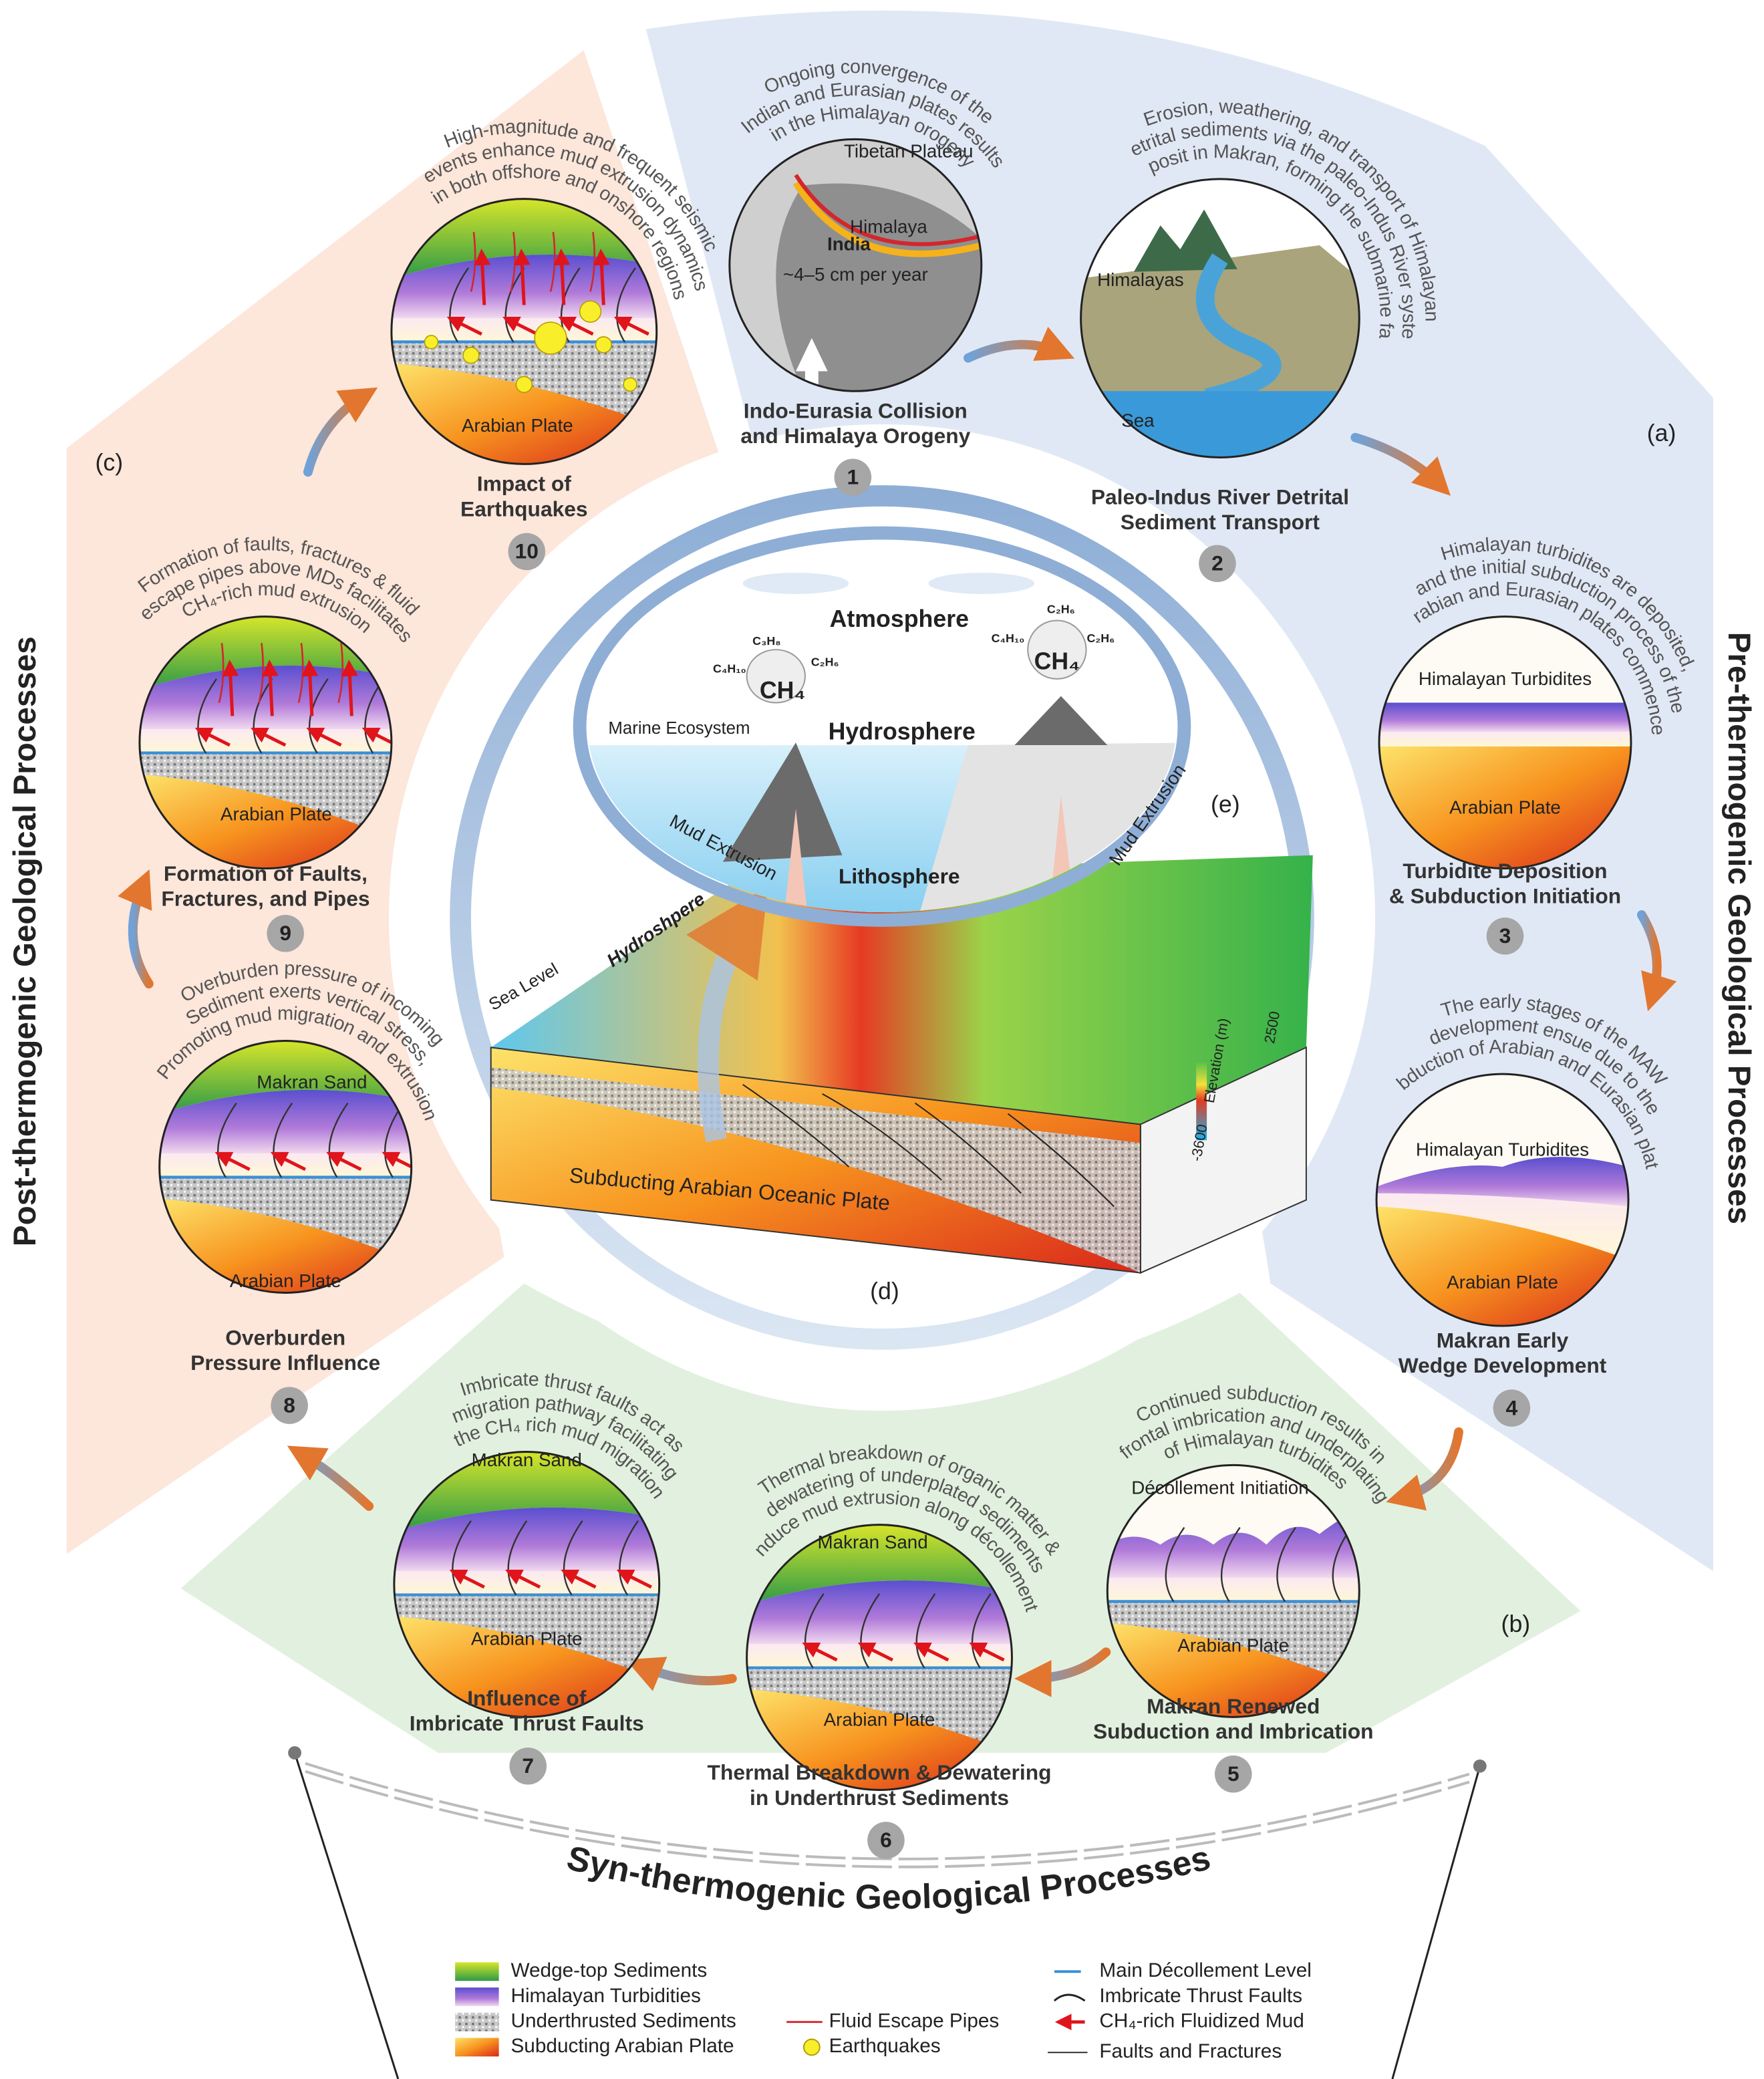 This screenshot has width=1764, height=2079. What do you see at coordinates (1205, 1970) in the screenshot?
I see `legend-label: Main Décollement Level` at bounding box center [1205, 1970].